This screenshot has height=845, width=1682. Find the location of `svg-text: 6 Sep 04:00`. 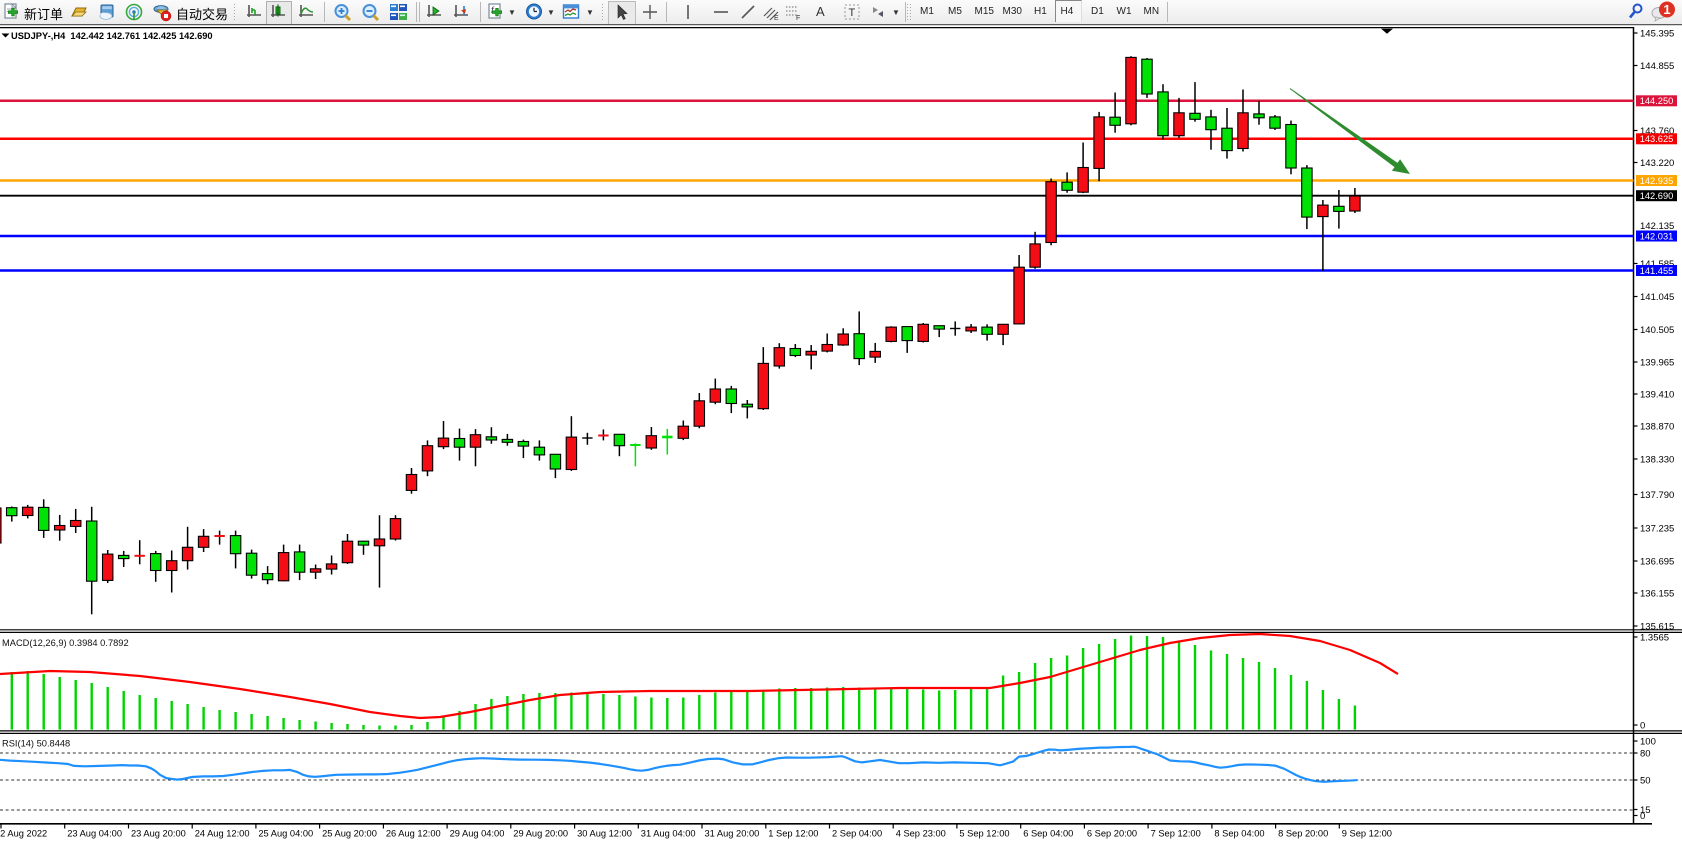

svg-text: 6 Sep 04:00 is located at coordinates (1048, 834).